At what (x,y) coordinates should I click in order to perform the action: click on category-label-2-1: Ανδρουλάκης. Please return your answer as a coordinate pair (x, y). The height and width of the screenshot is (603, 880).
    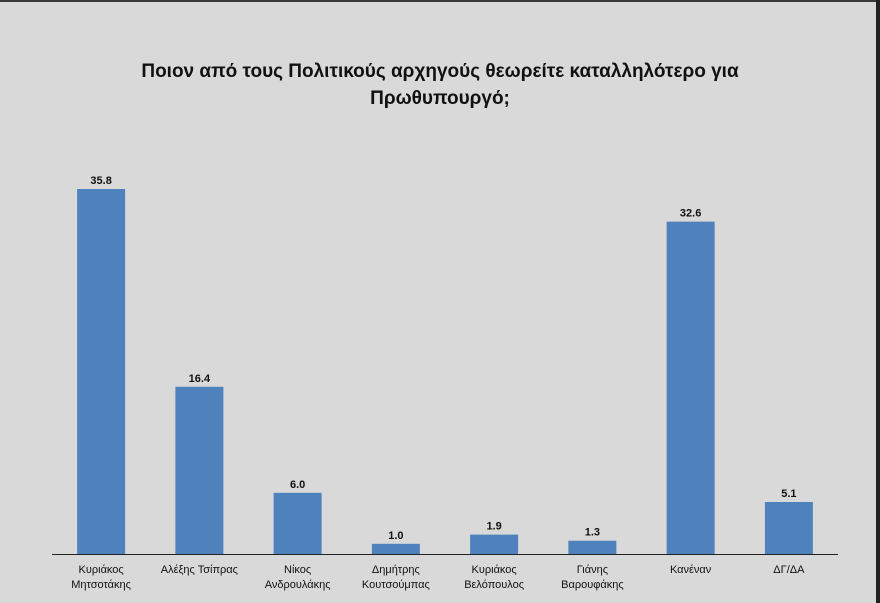
    Looking at the image, I should click on (298, 585).